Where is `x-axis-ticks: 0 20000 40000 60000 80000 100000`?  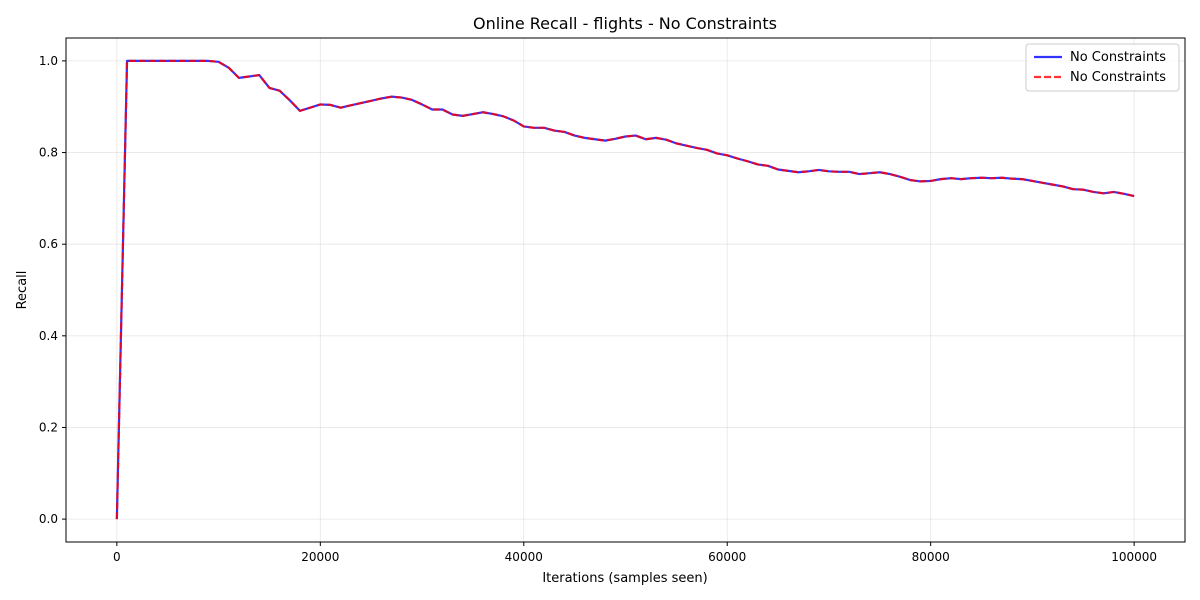 x-axis-ticks: 0 20000 40000 60000 80000 100000 is located at coordinates (635, 553).